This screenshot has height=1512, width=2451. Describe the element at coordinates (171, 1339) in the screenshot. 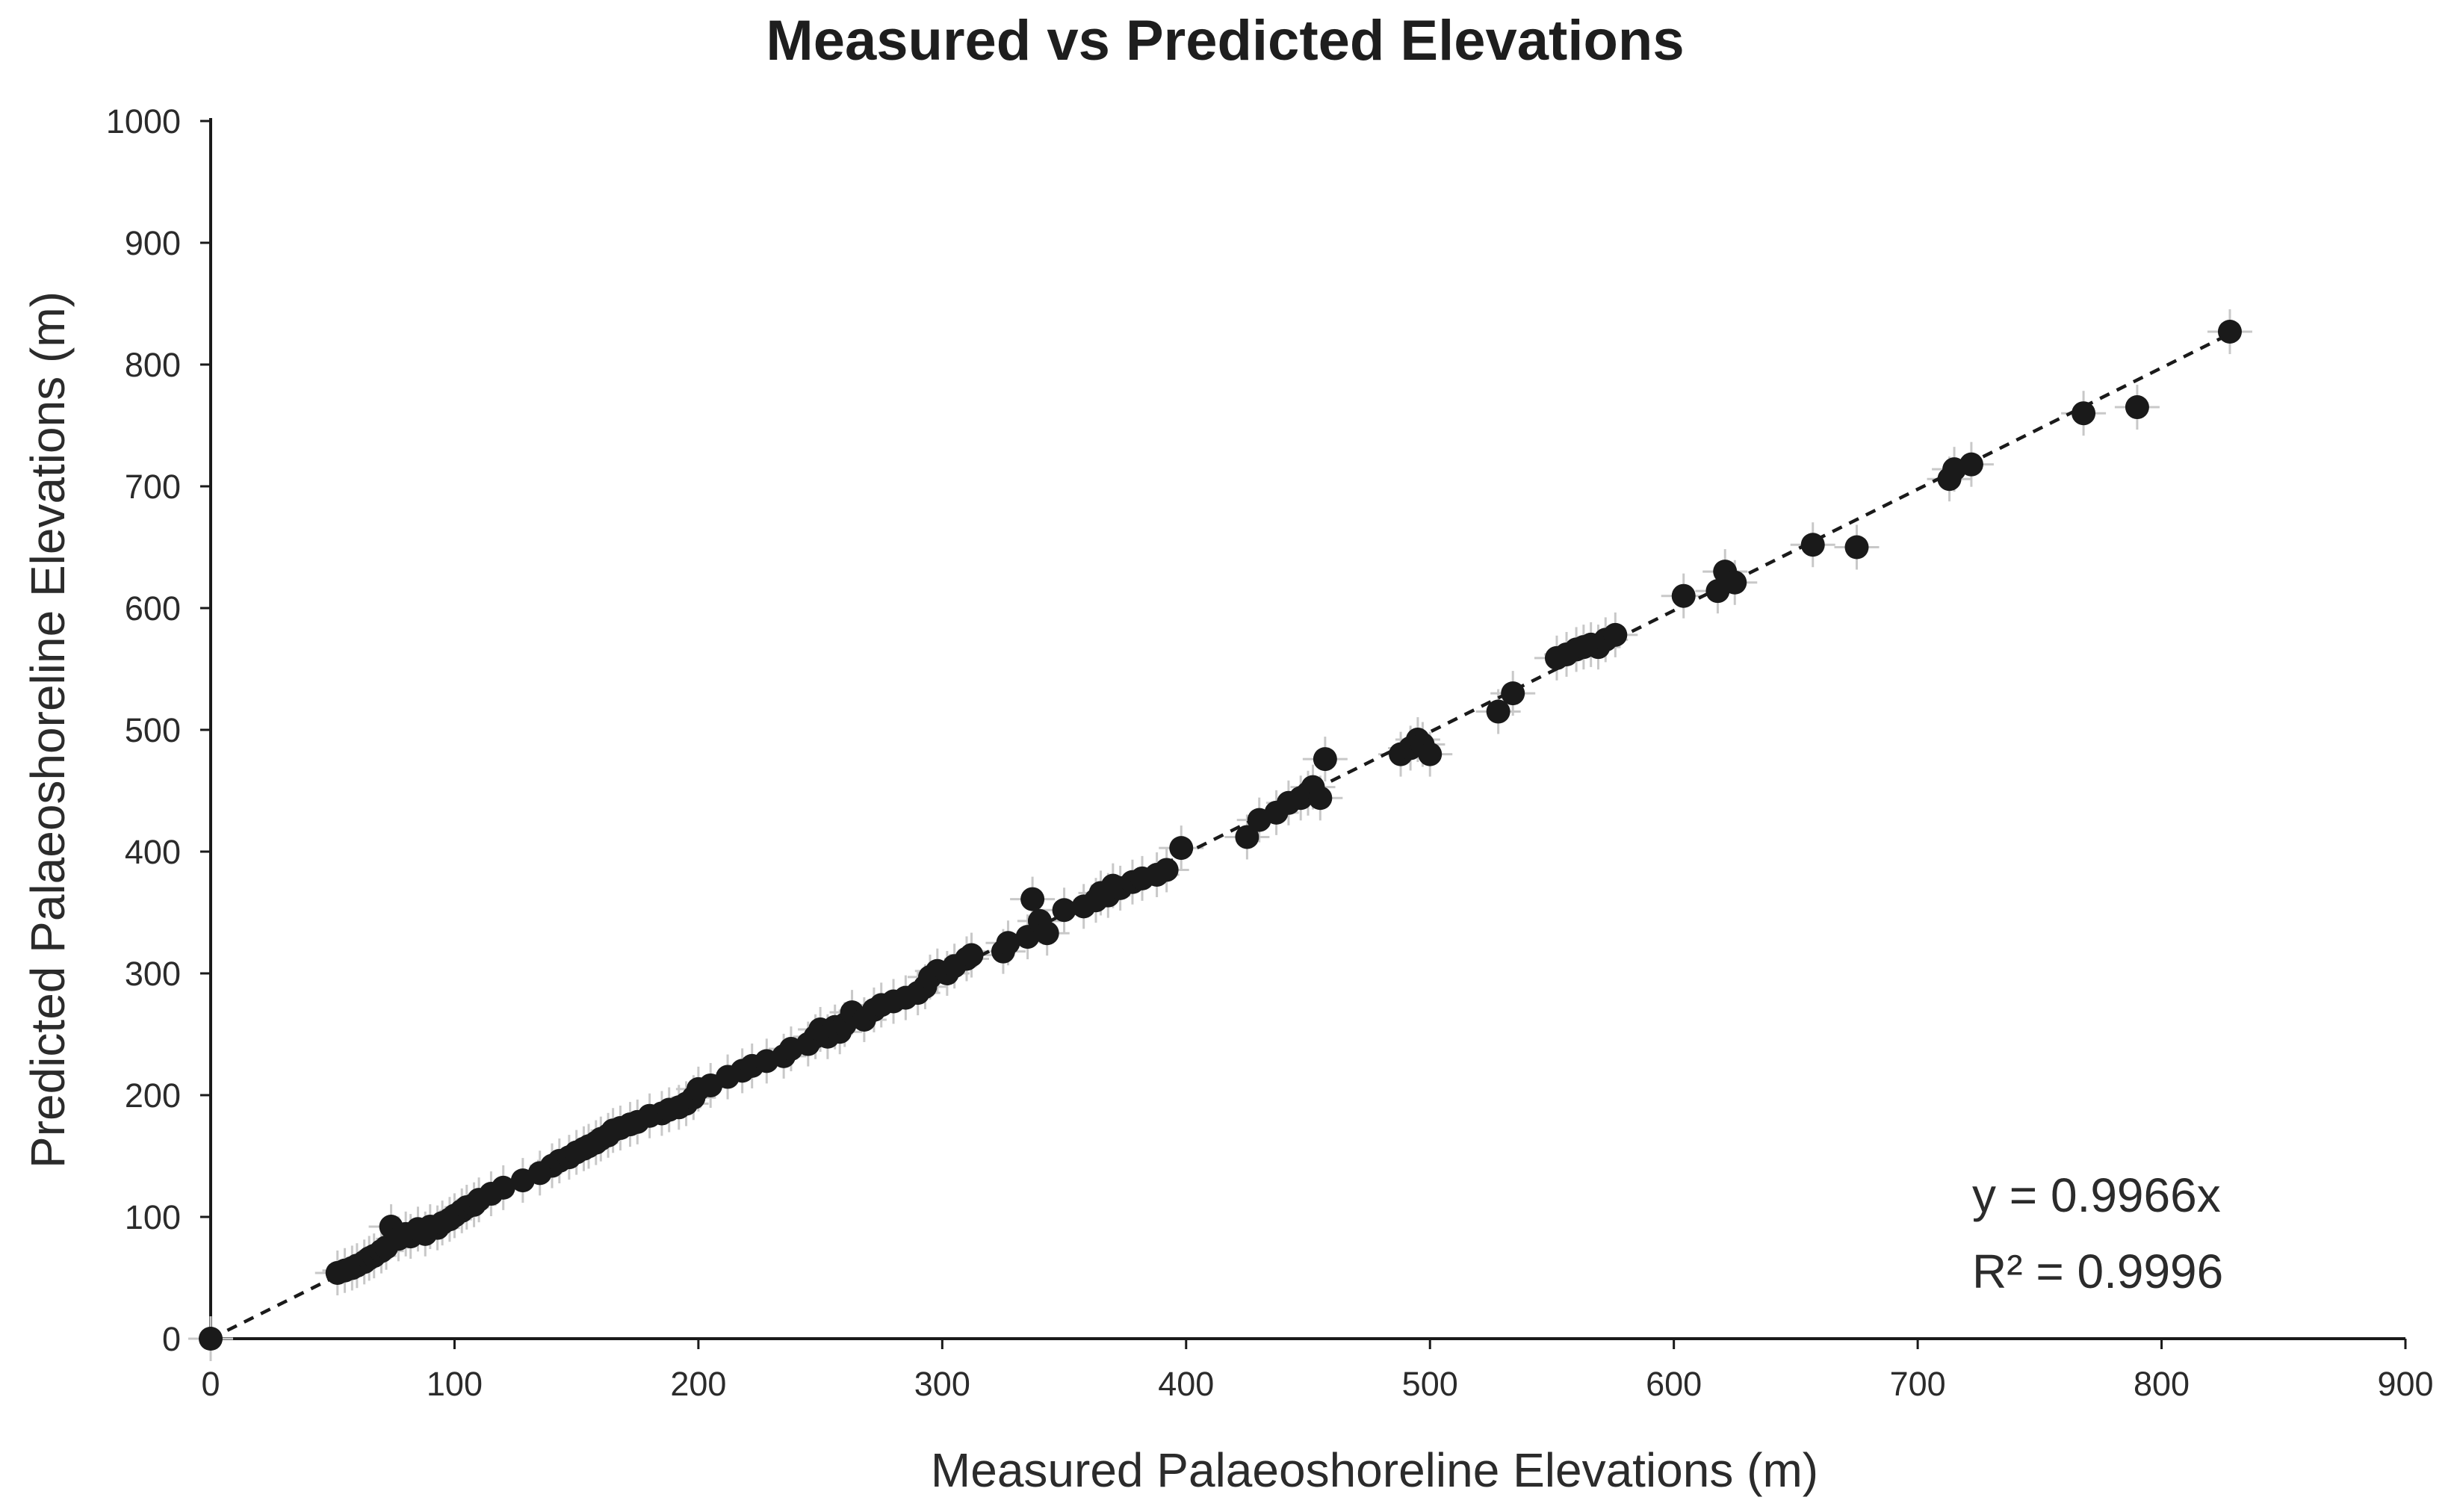

I see `y-tick-label: 0` at that location.